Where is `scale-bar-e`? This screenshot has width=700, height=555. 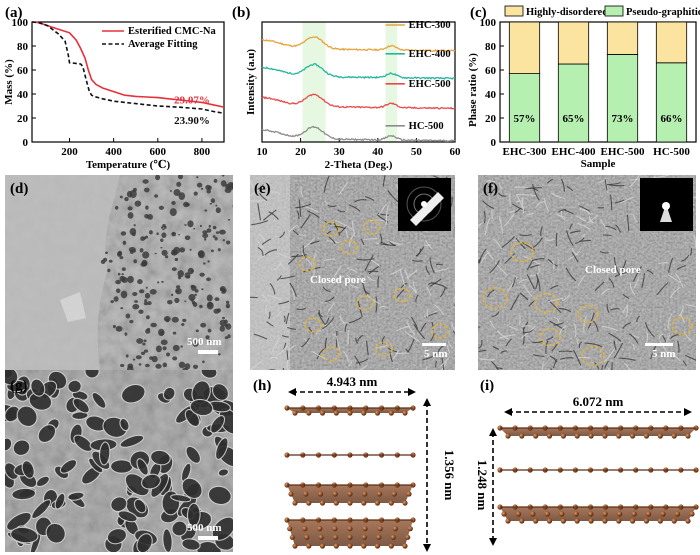 scale-bar-e is located at coordinates (434, 344).